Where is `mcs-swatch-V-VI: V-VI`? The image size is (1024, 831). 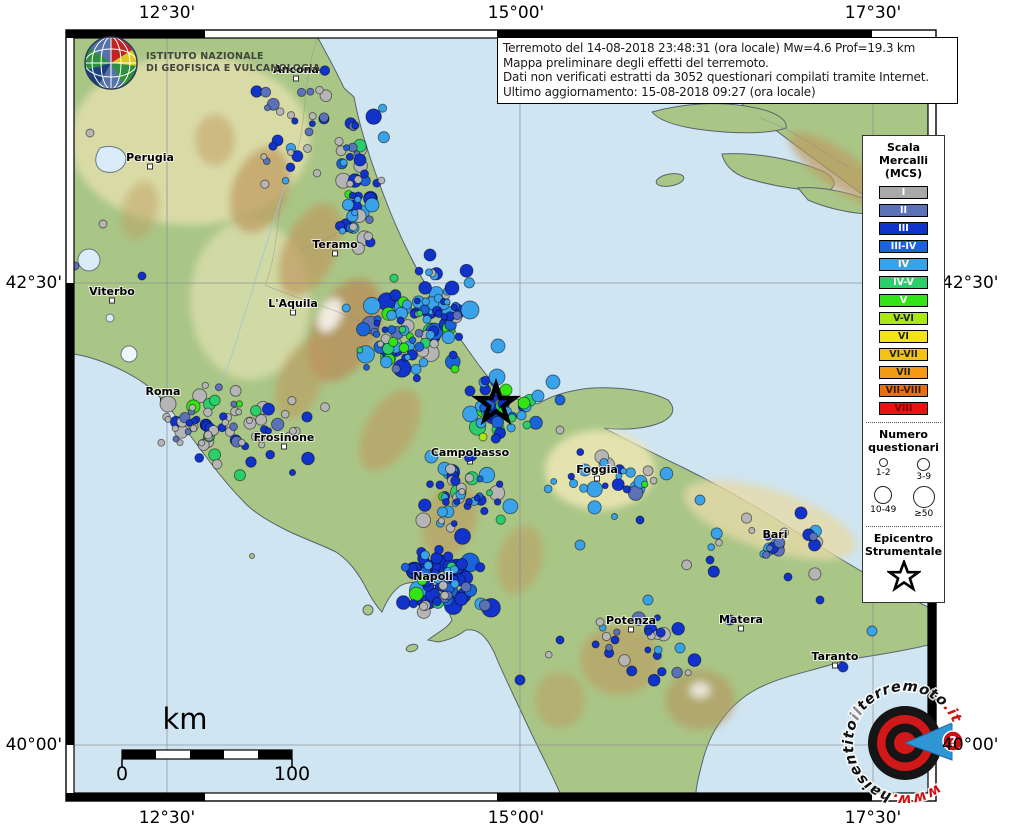
mcs-swatch-V-VI: V-VI is located at coordinates (903, 318).